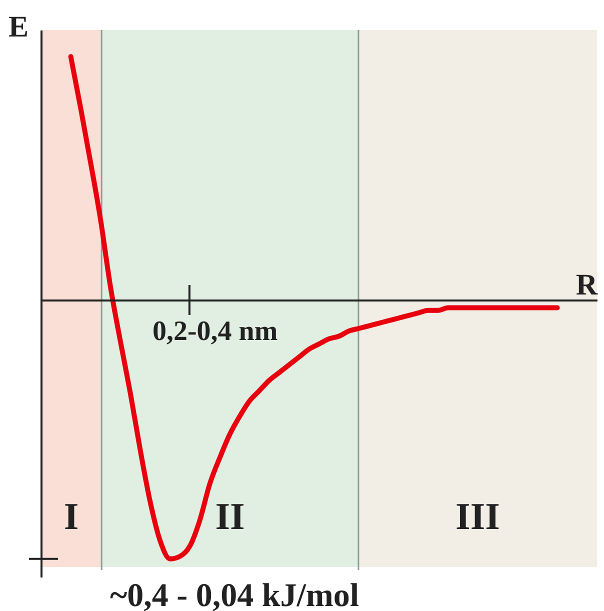  What do you see at coordinates (18, 27) in the screenshot?
I see `y-axis-title: E` at bounding box center [18, 27].